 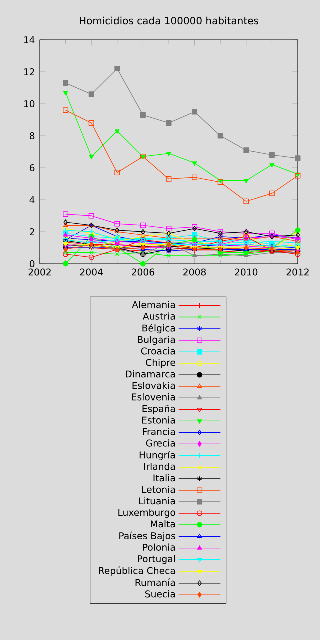 What do you see at coordinates (159, 548) in the screenshot?
I see `legend-label: Polonia` at bounding box center [159, 548].